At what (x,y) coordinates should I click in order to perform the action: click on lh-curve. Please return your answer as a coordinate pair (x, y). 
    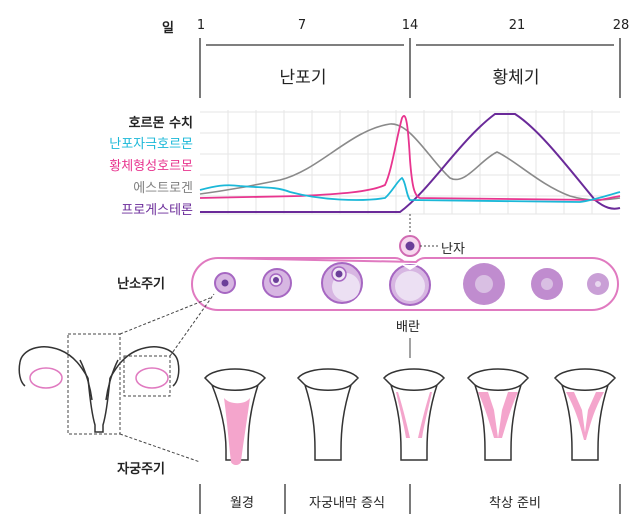
    Looking at the image, I should click on (410, 158).